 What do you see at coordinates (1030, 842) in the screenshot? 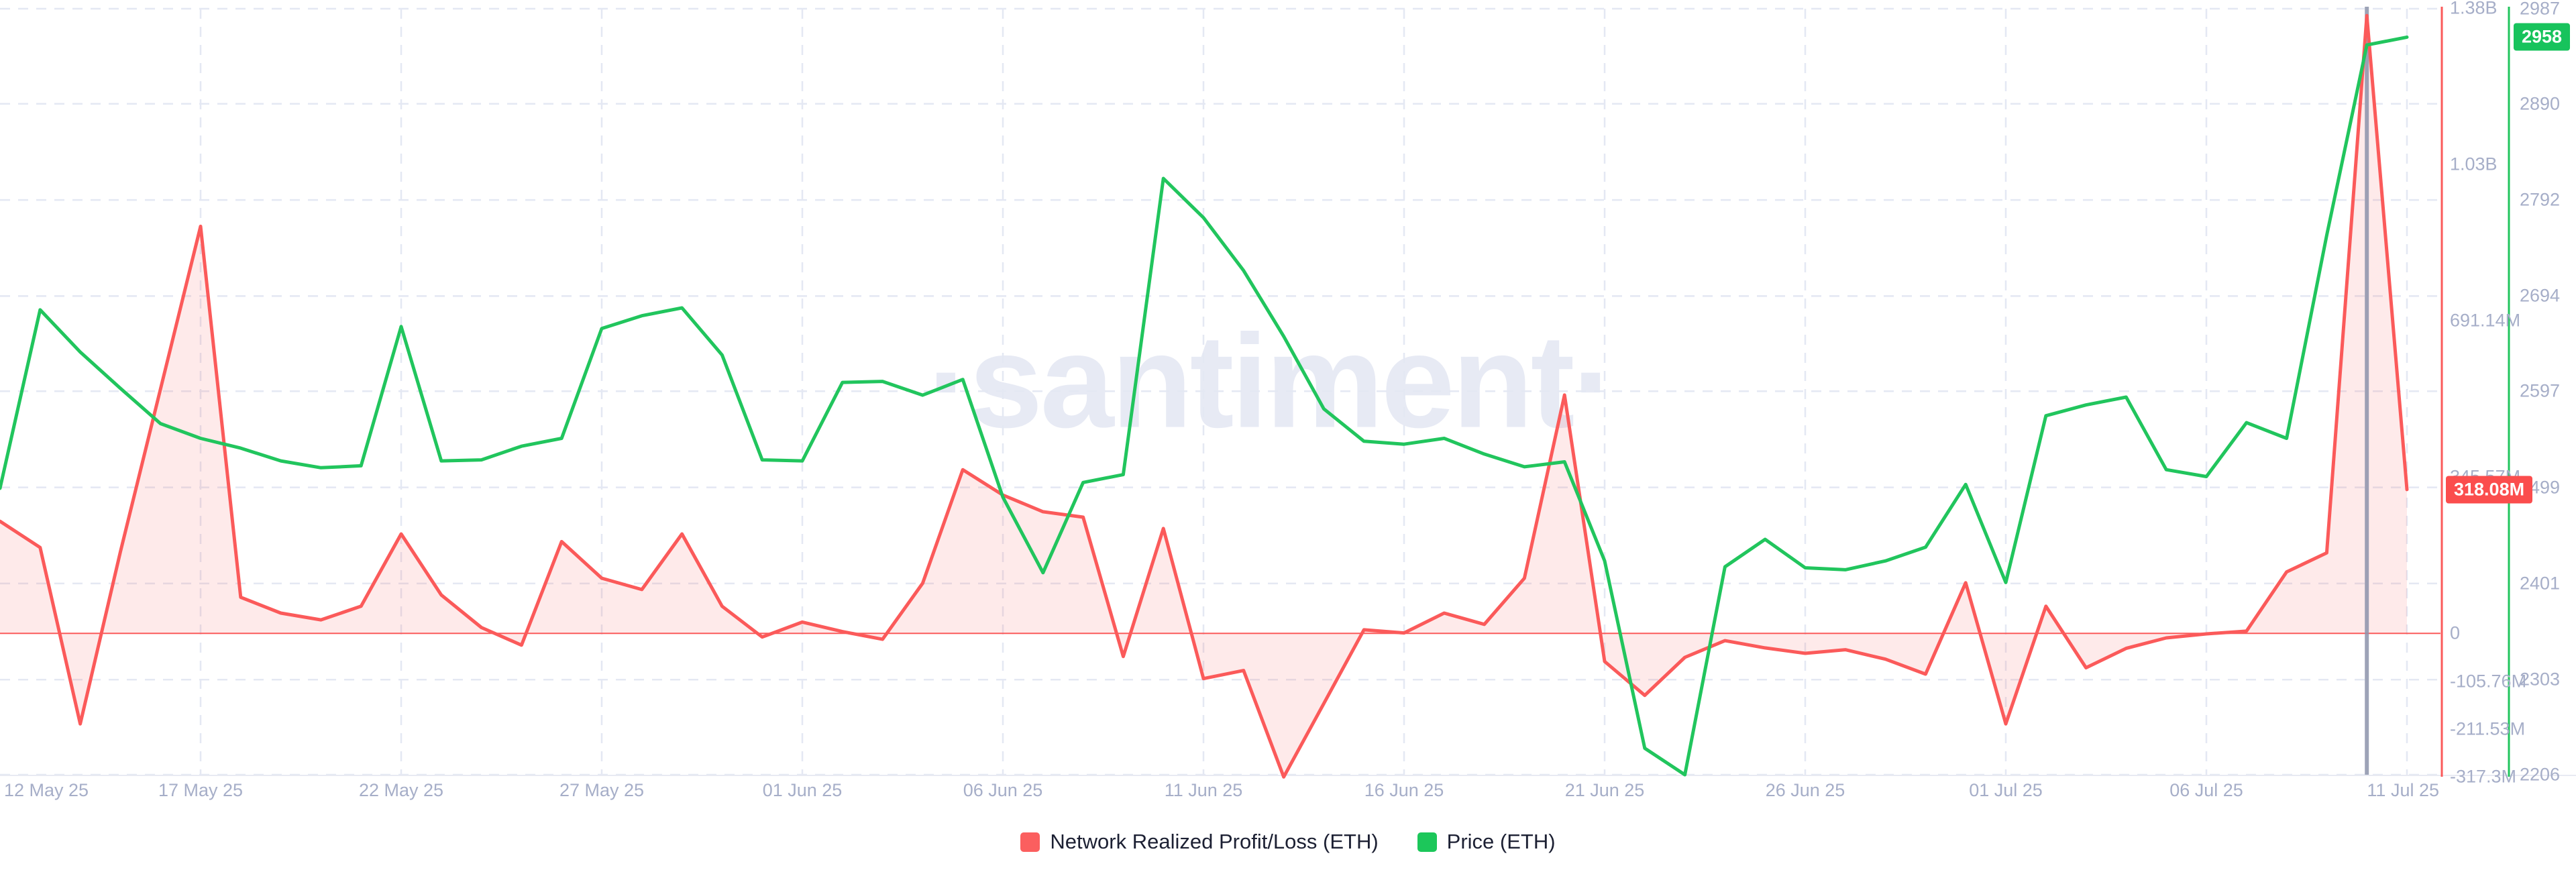
I see `red-series-swatch-icon` at bounding box center [1030, 842].